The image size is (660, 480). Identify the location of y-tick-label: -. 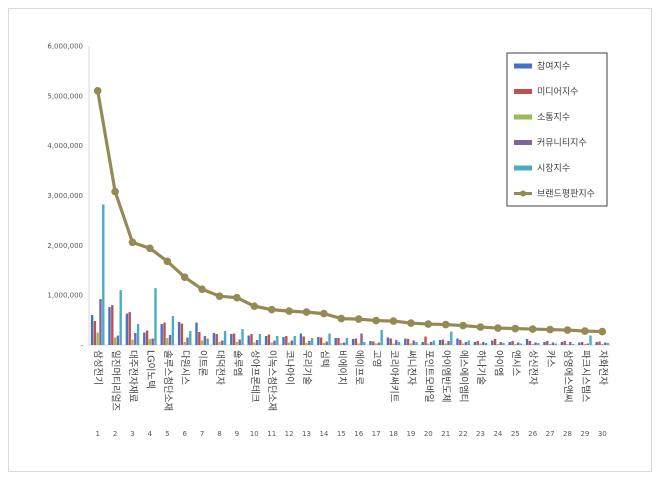
(81, 346).